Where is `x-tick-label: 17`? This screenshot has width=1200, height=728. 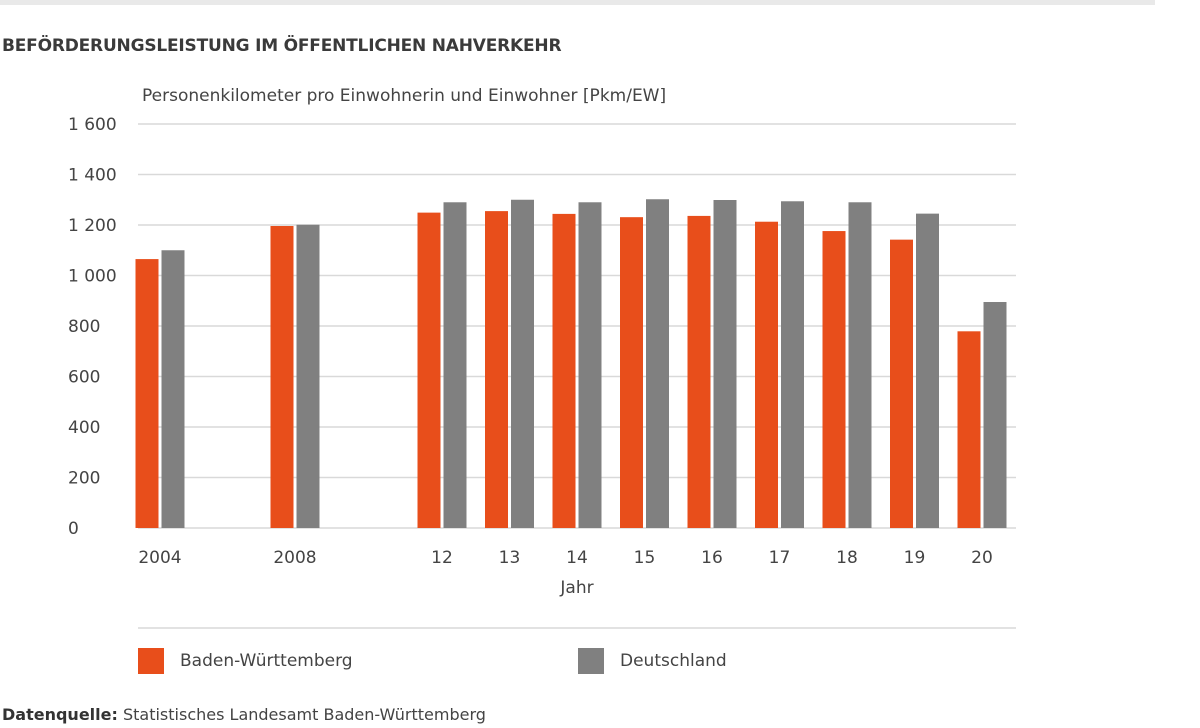 x-tick-label: 17 is located at coordinates (780, 558).